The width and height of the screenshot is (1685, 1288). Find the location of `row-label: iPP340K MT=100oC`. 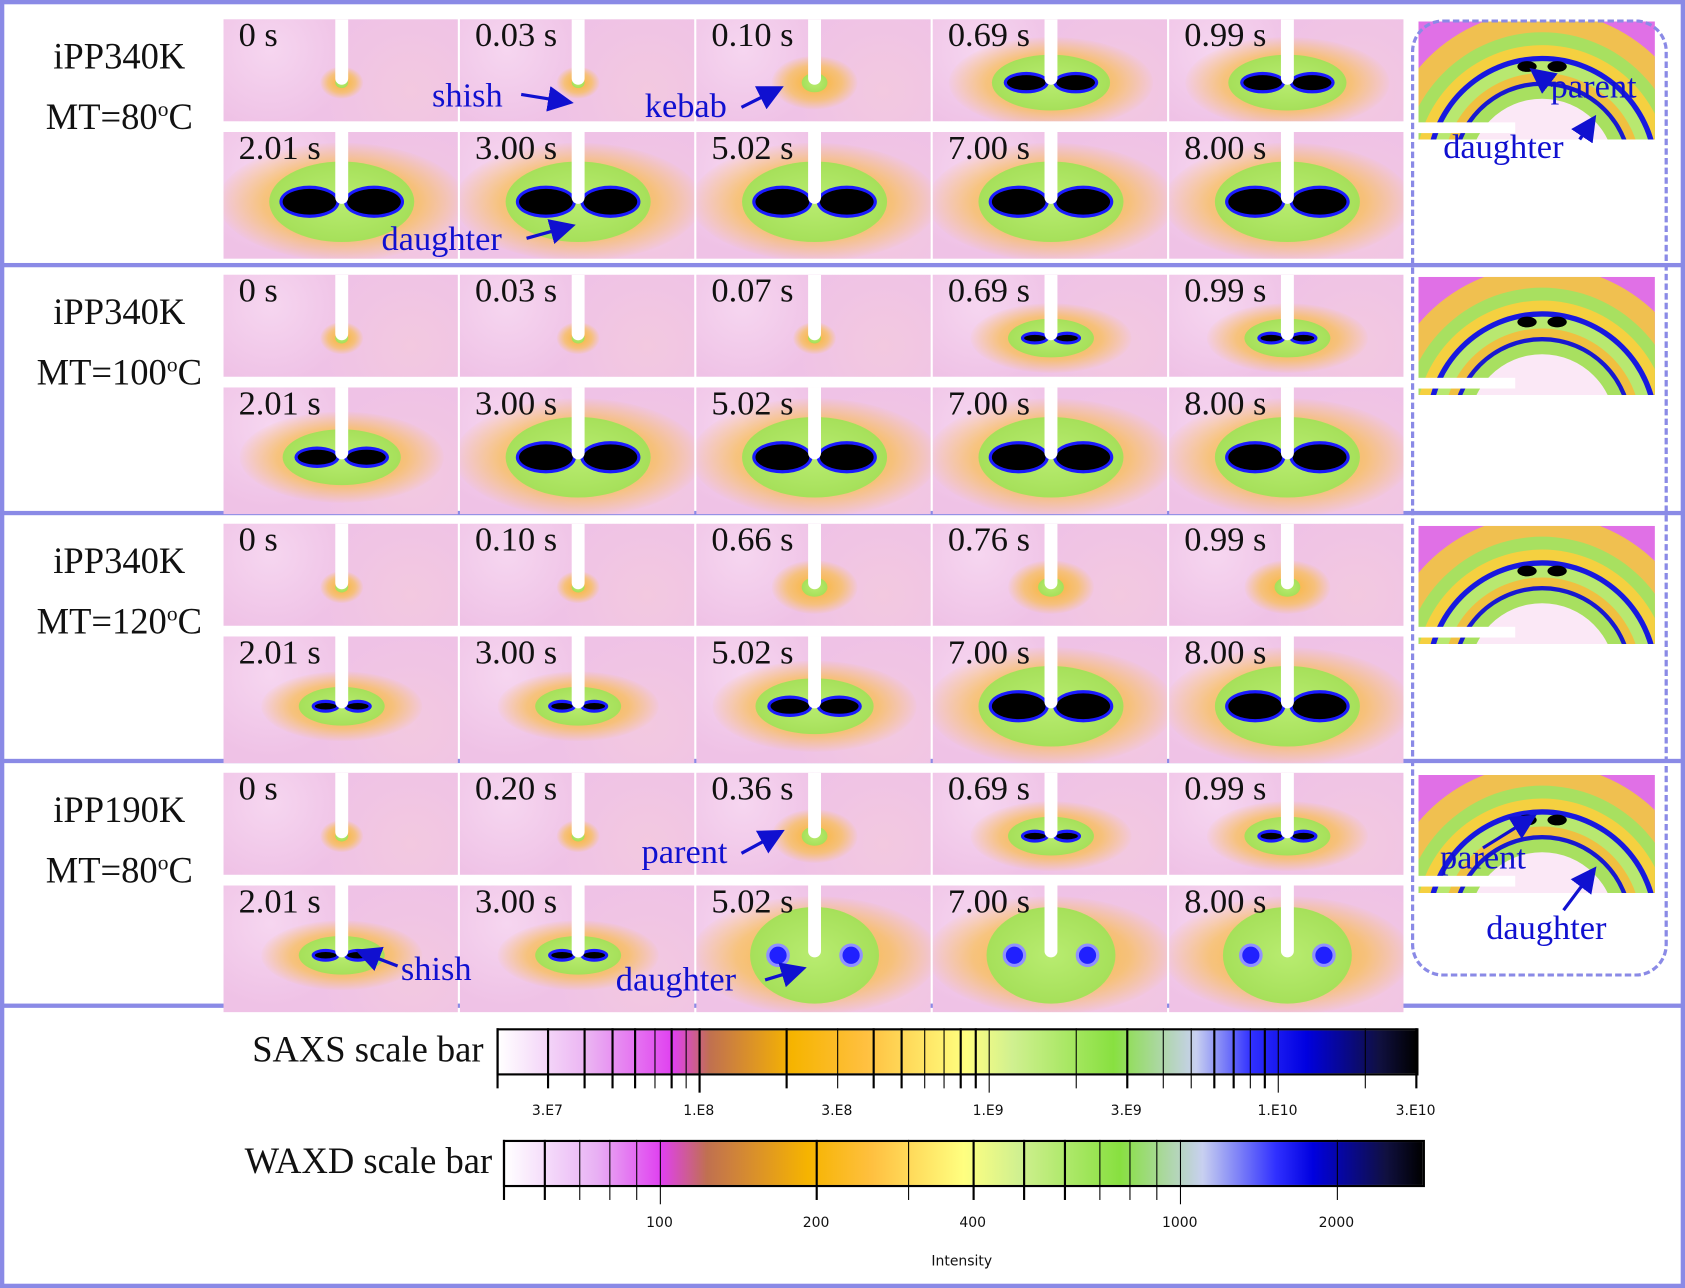

row-label: iPP340K MT=100oC is located at coordinates (119, 344).